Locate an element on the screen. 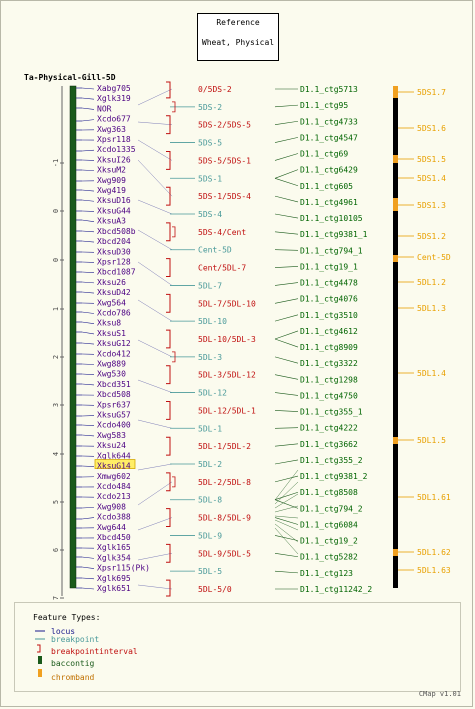 This screenshot has width=475, height=709. contig-label: D1.1_ctg355_1 is located at coordinates (331, 412).